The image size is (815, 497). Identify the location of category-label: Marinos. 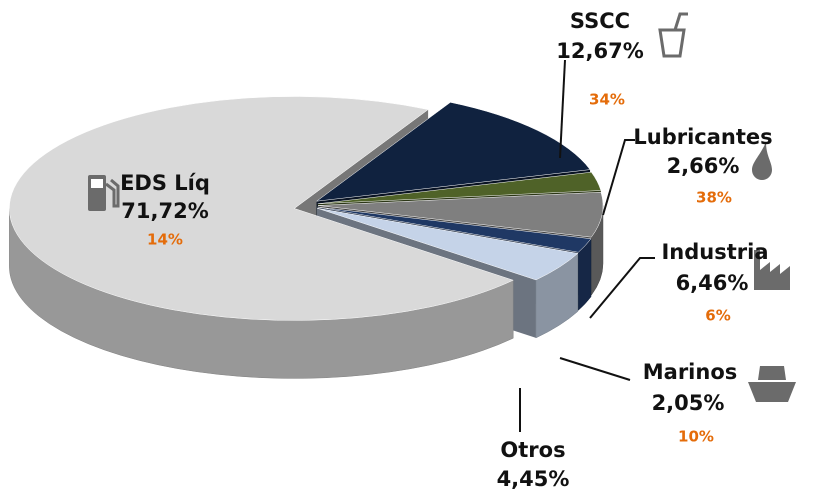
(690, 372).